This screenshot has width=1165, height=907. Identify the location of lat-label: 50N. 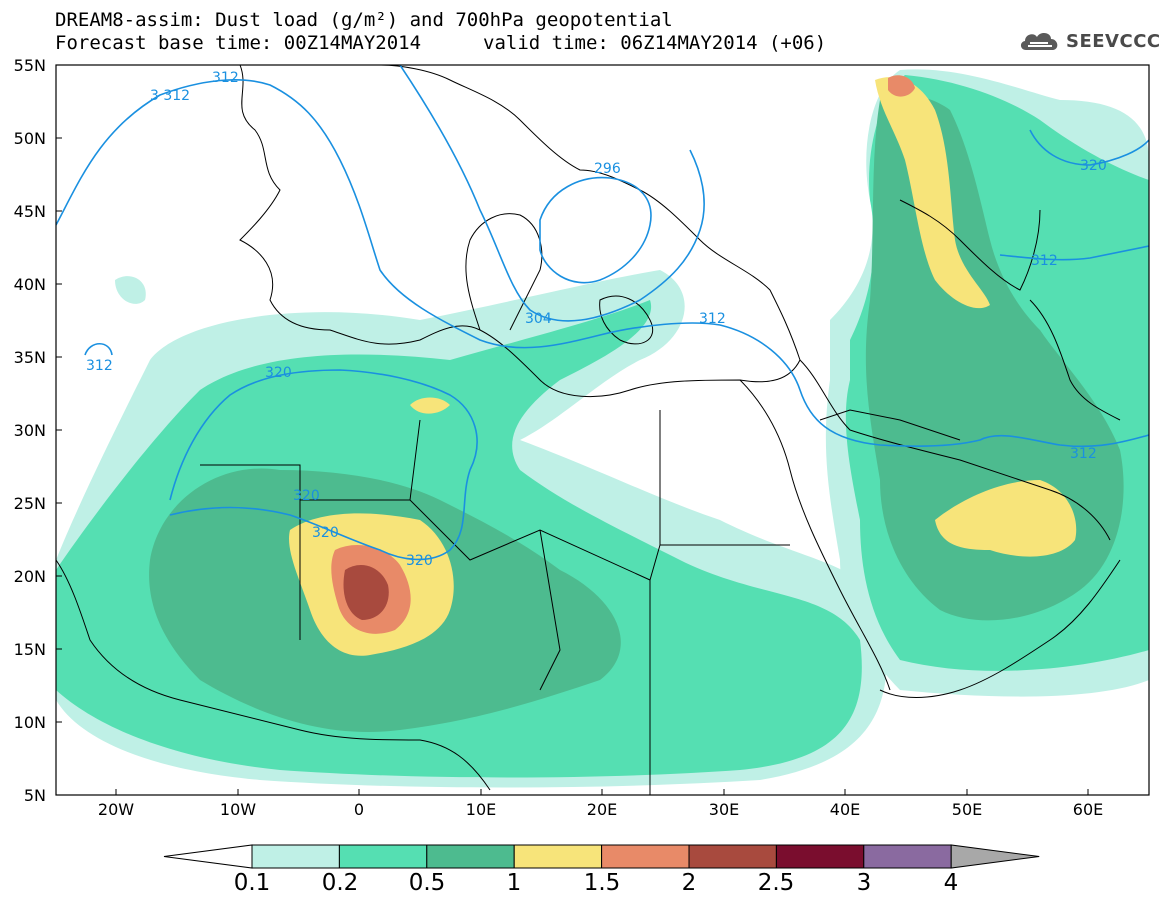
(29, 138).